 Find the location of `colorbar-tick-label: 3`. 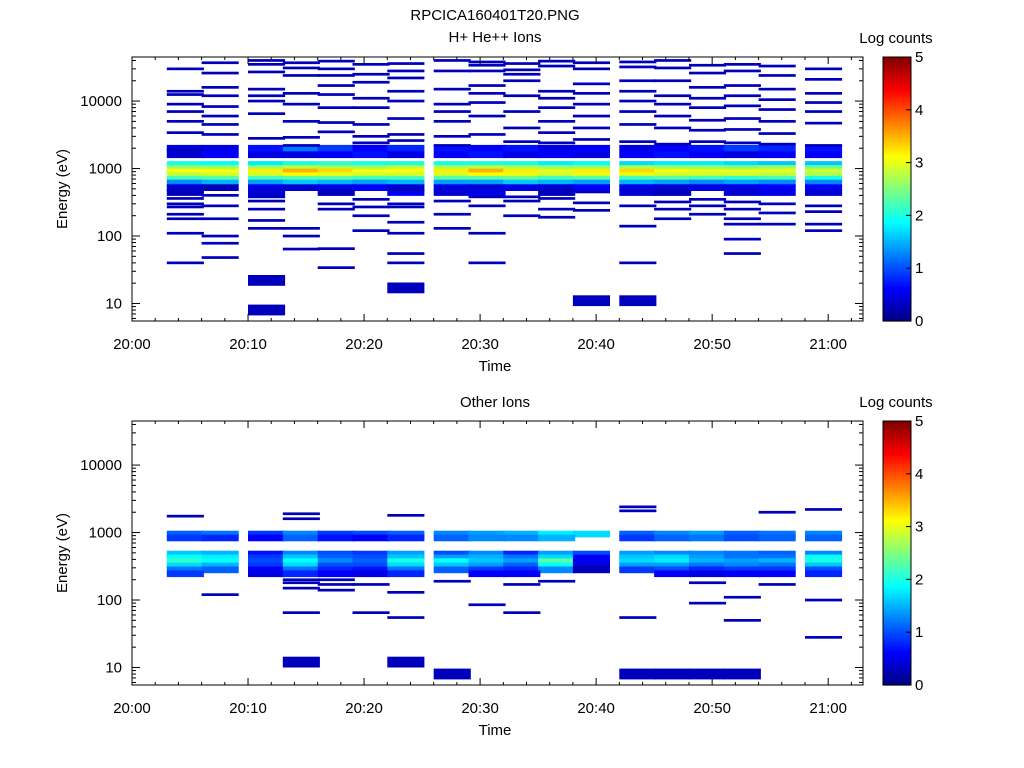

colorbar-tick-label: 3 is located at coordinates (919, 527).